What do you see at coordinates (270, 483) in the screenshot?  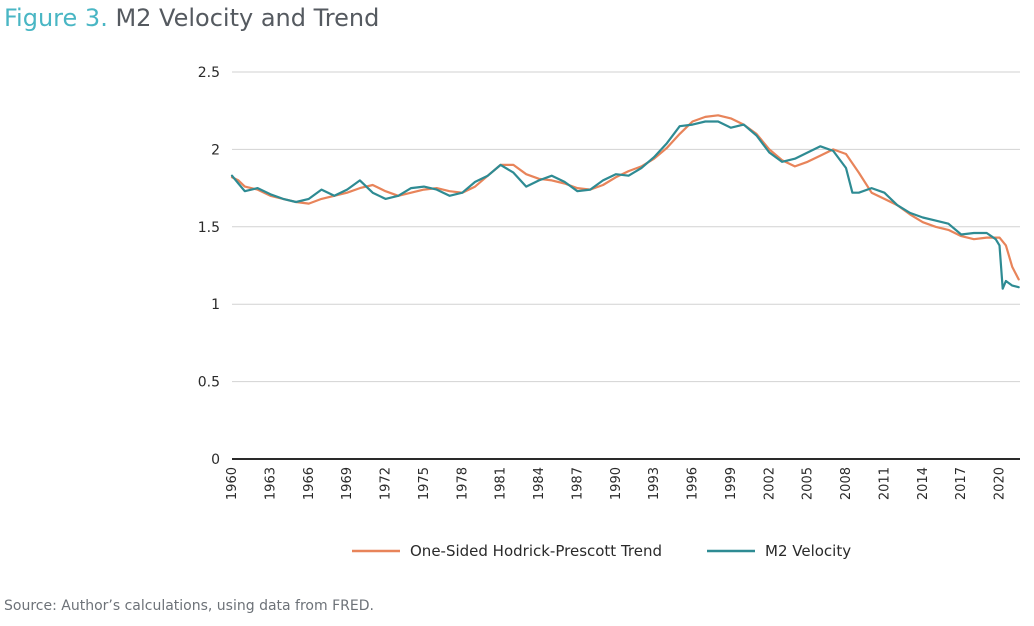 I see `x-tick-label: 1963` at bounding box center [270, 483].